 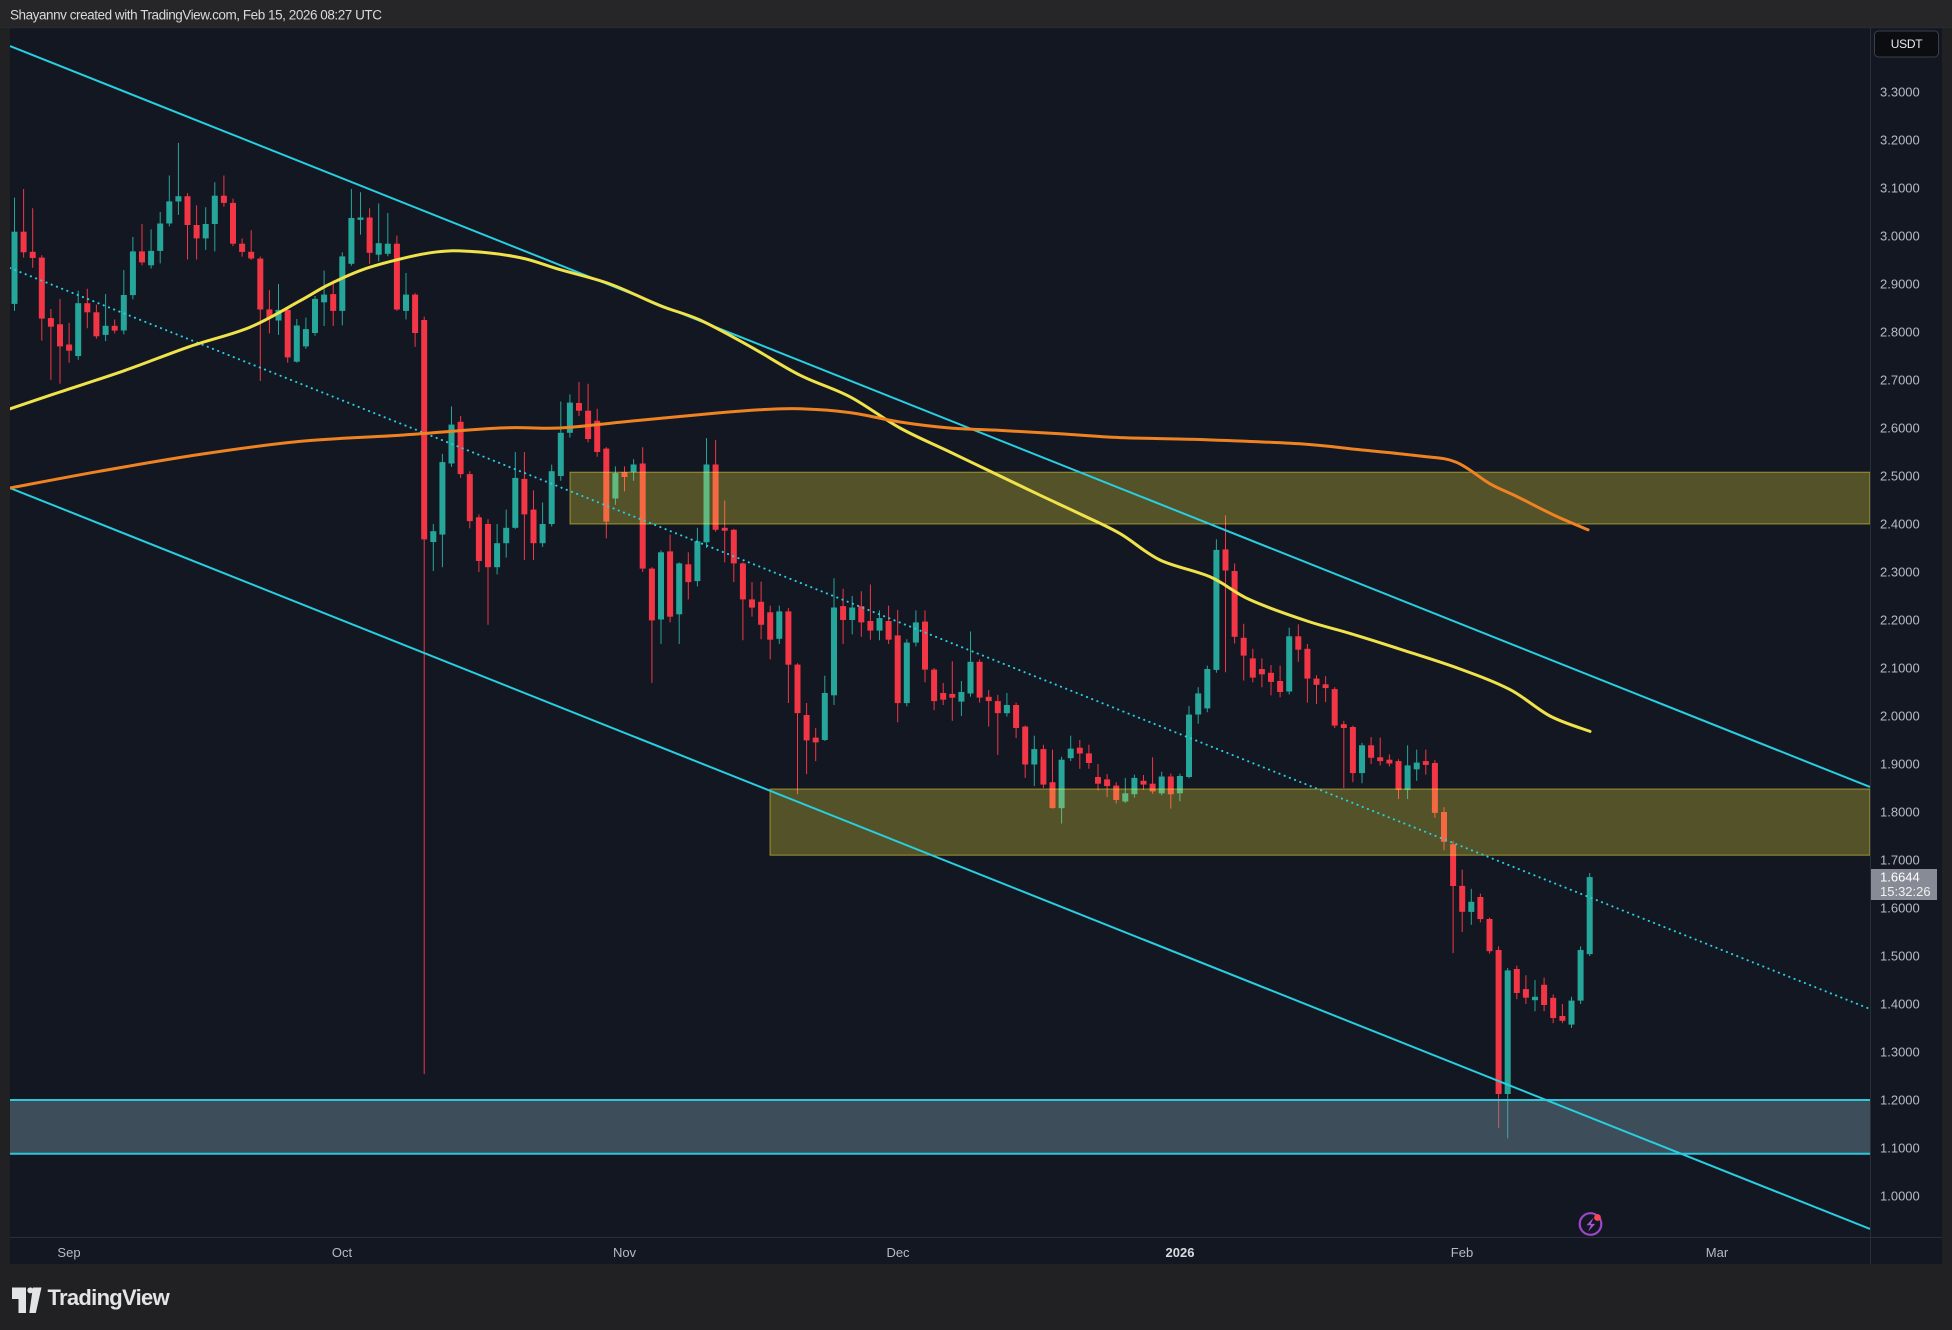 I want to click on svg-text: 2.0000, so click(x=1900, y=716).